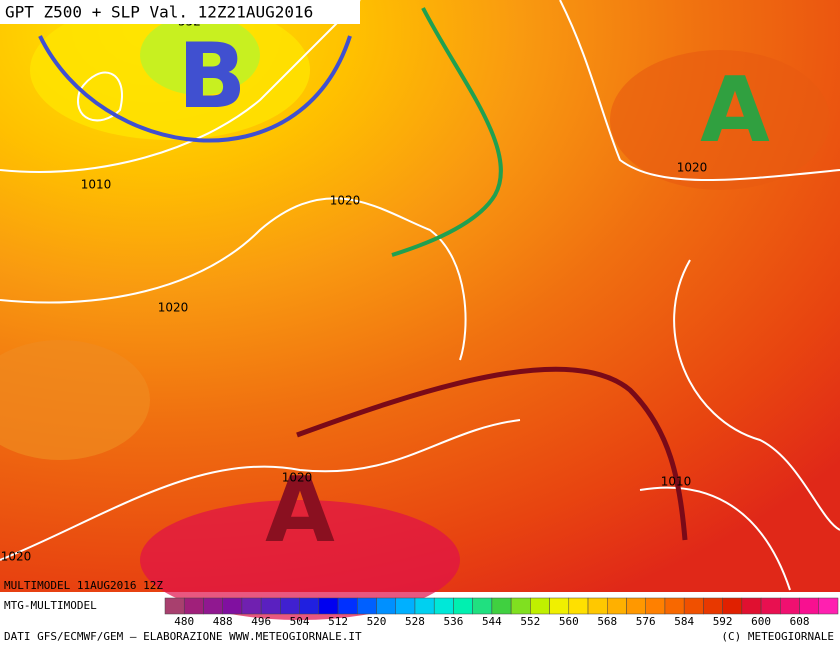  What do you see at coordinates (492, 621) in the screenshot?
I see `colorbar-label: 544` at bounding box center [492, 621].